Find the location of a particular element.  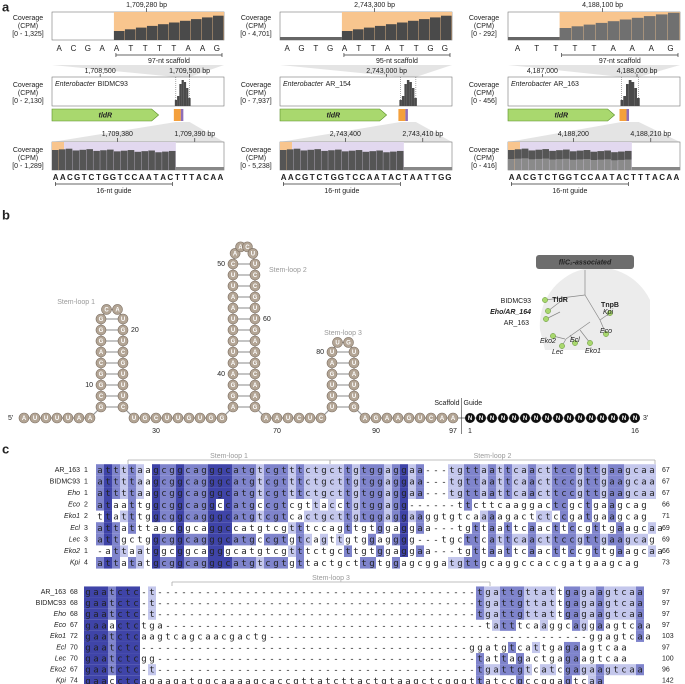

coordinate-label: 2,743,000 bp is located at coordinates (386, 71).